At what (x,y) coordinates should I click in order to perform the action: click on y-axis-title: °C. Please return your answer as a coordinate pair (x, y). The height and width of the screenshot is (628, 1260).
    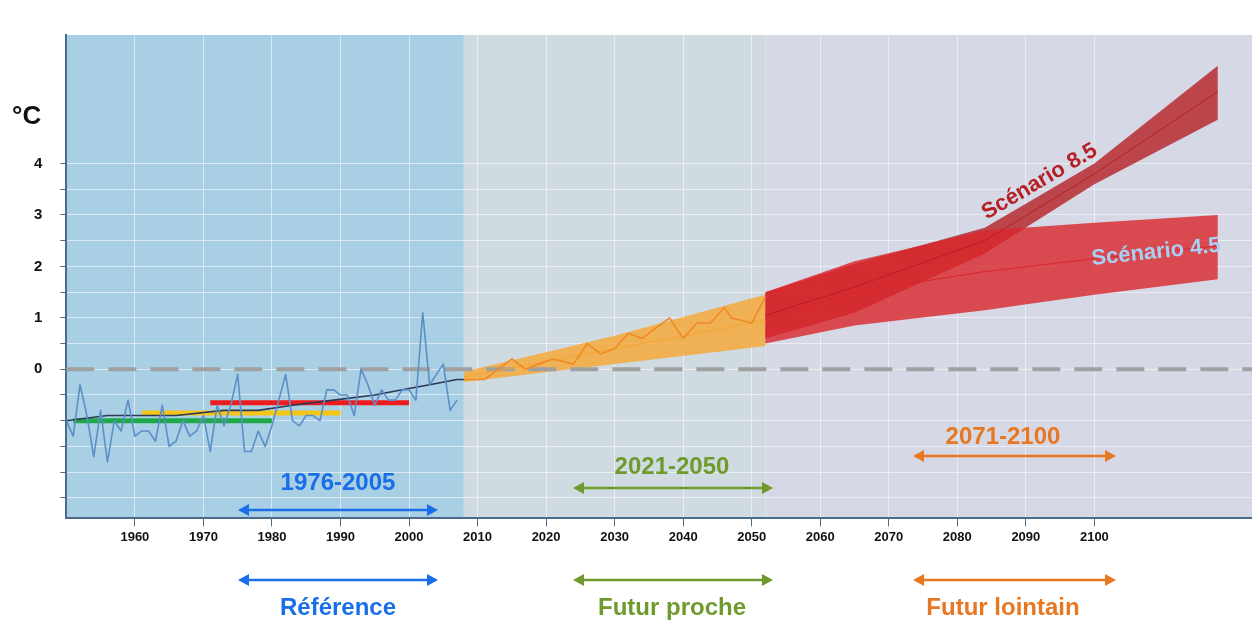
    Looking at the image, I should click on (27, 114).